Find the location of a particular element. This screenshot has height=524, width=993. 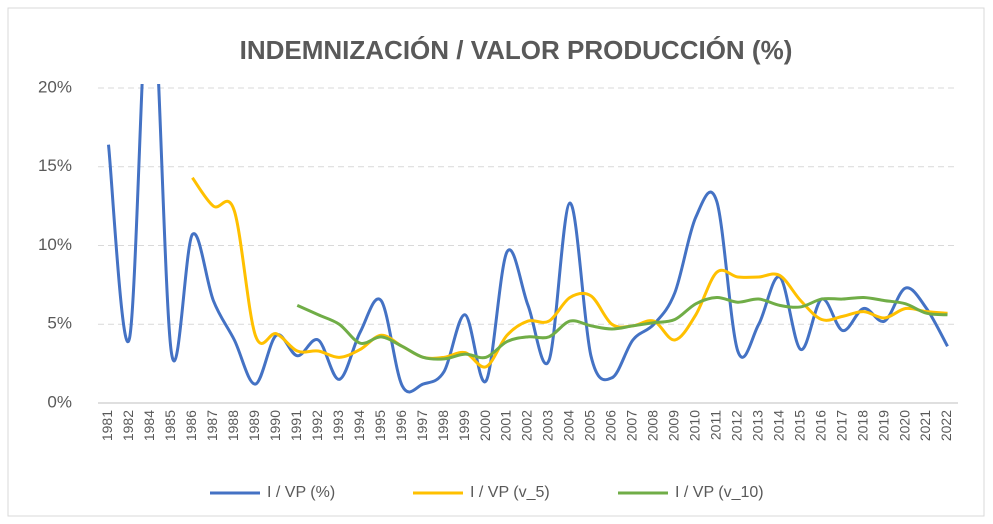

x-tick-label: 1996 is located at coordinates (401, 425).